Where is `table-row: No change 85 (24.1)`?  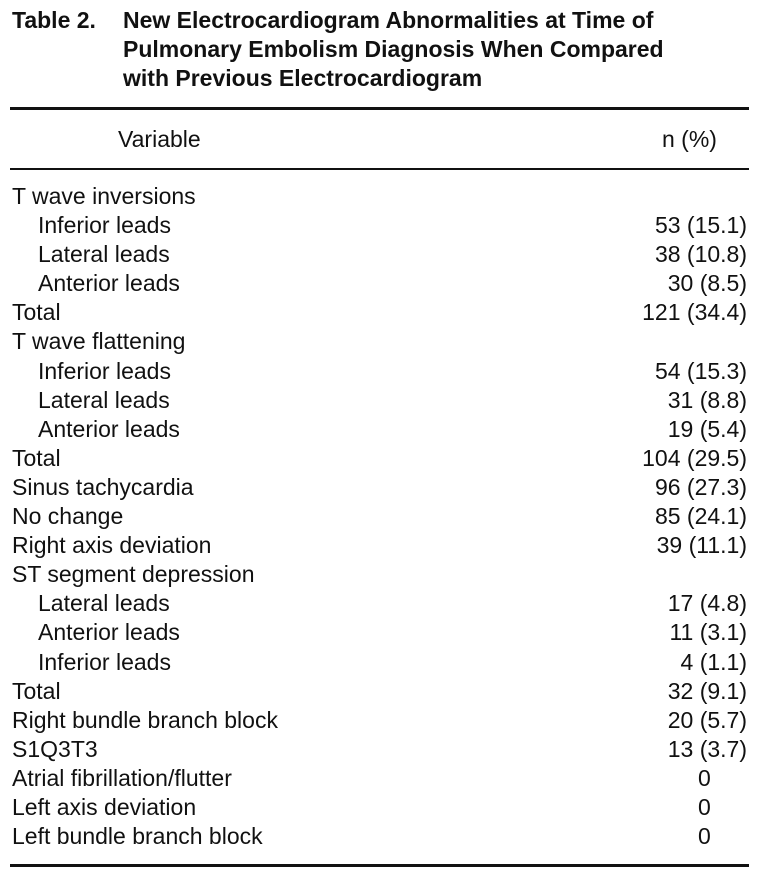
table-row: No change 85 (24.1) is located at coordinates (382, 516).